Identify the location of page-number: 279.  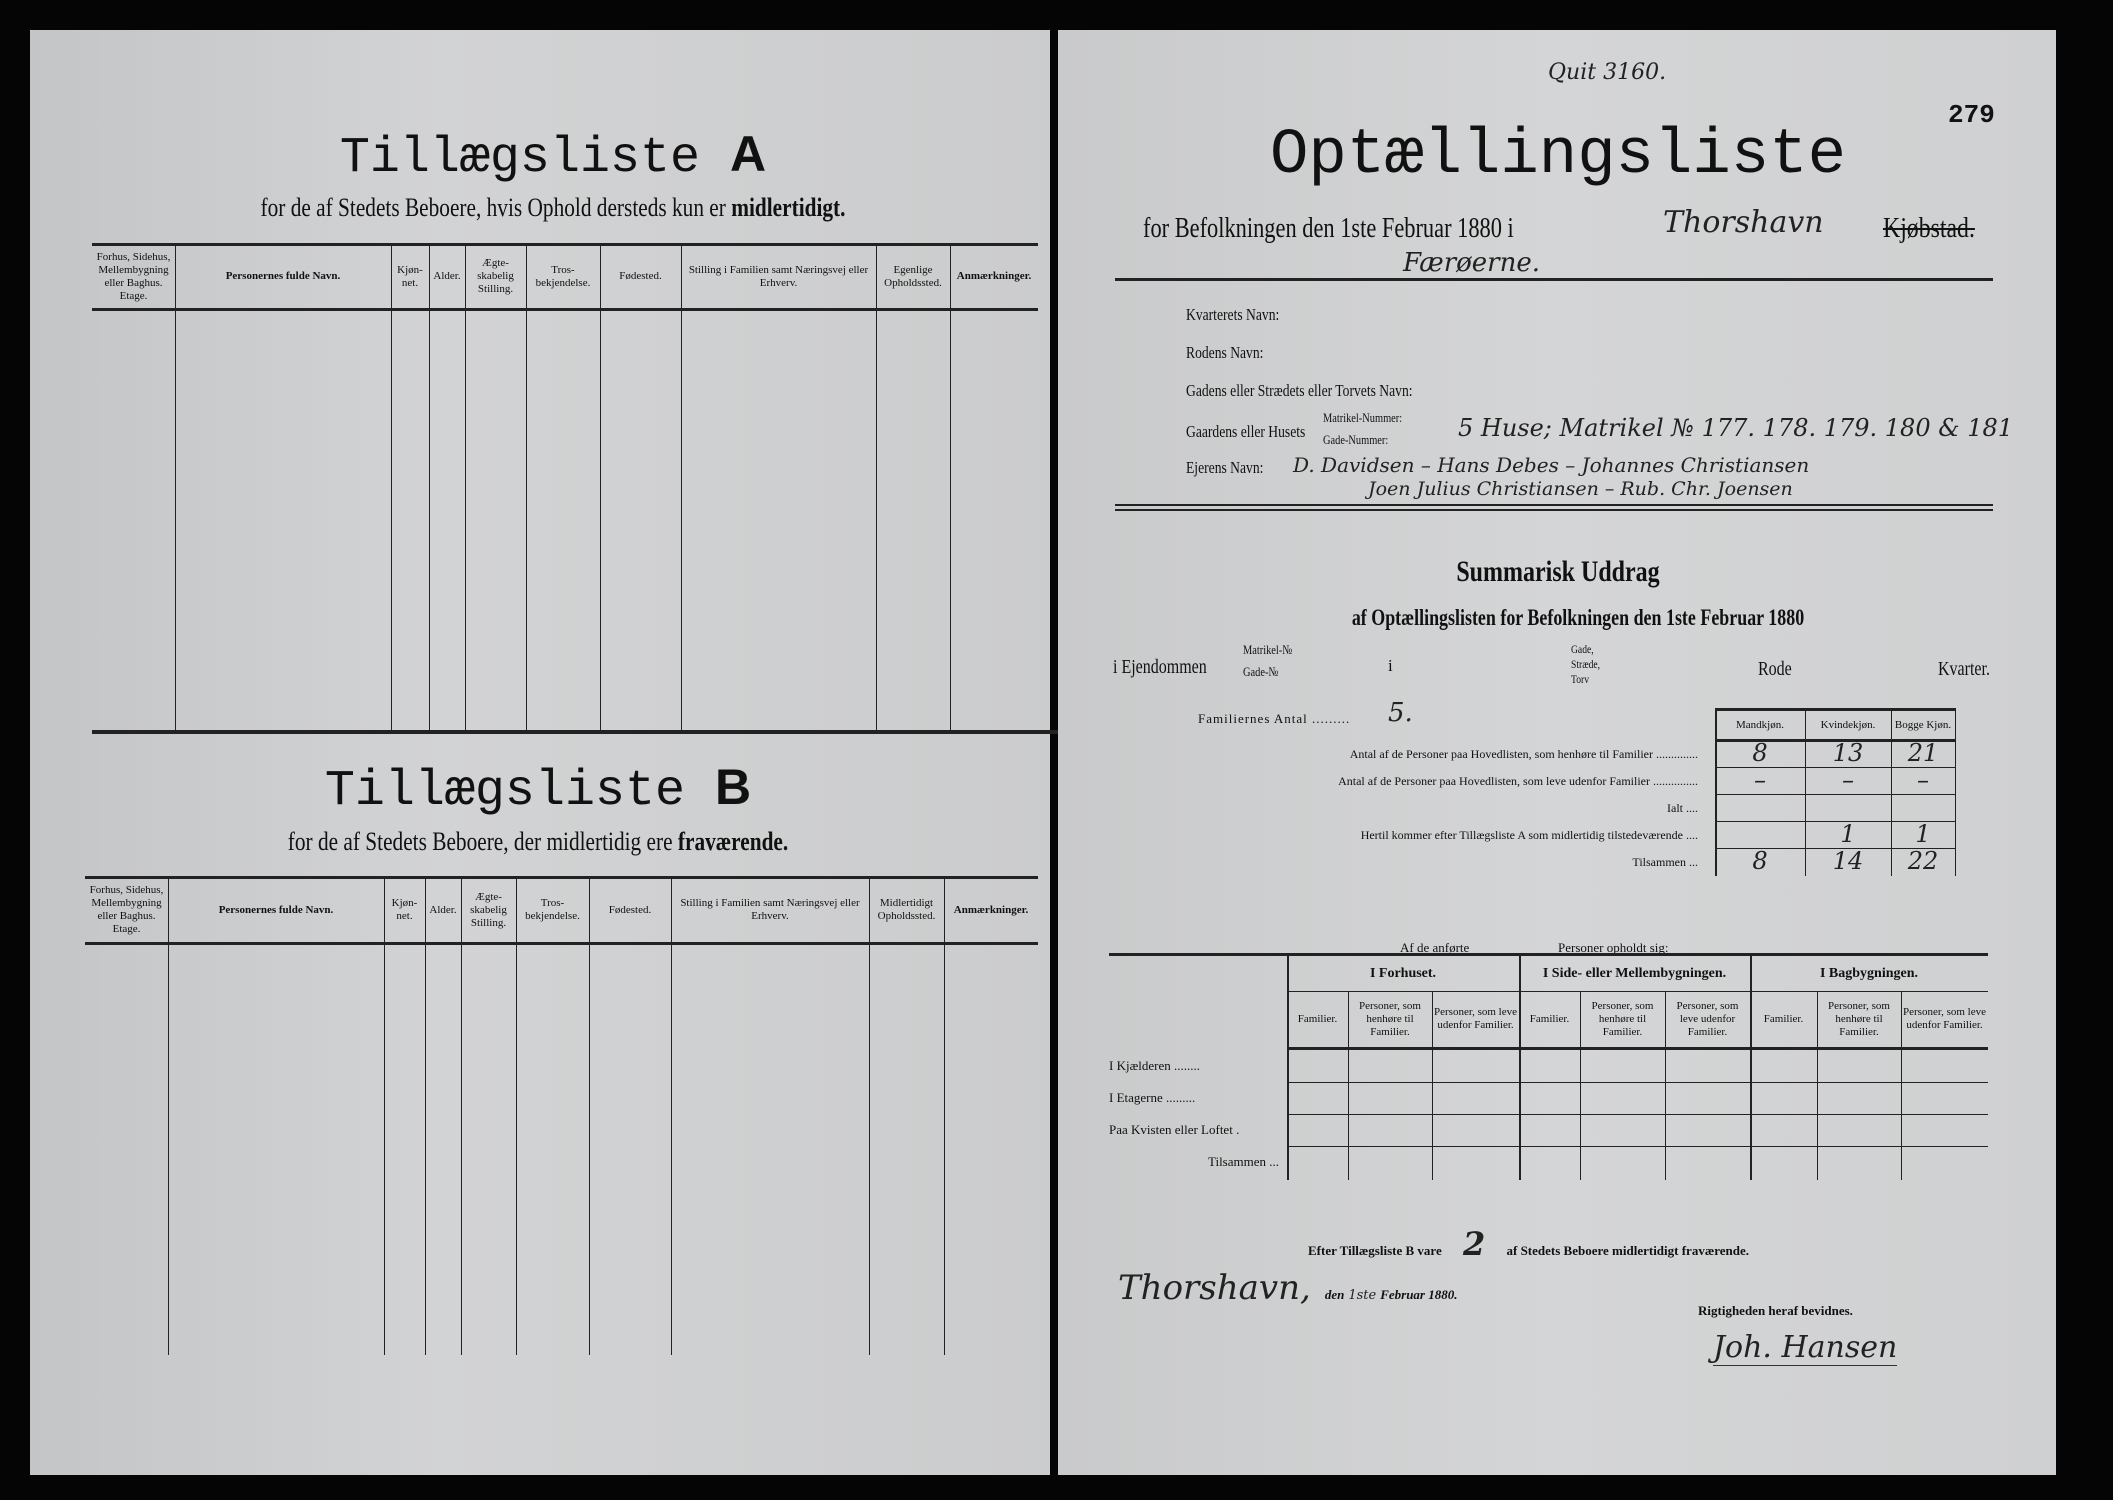
(1971, 115).